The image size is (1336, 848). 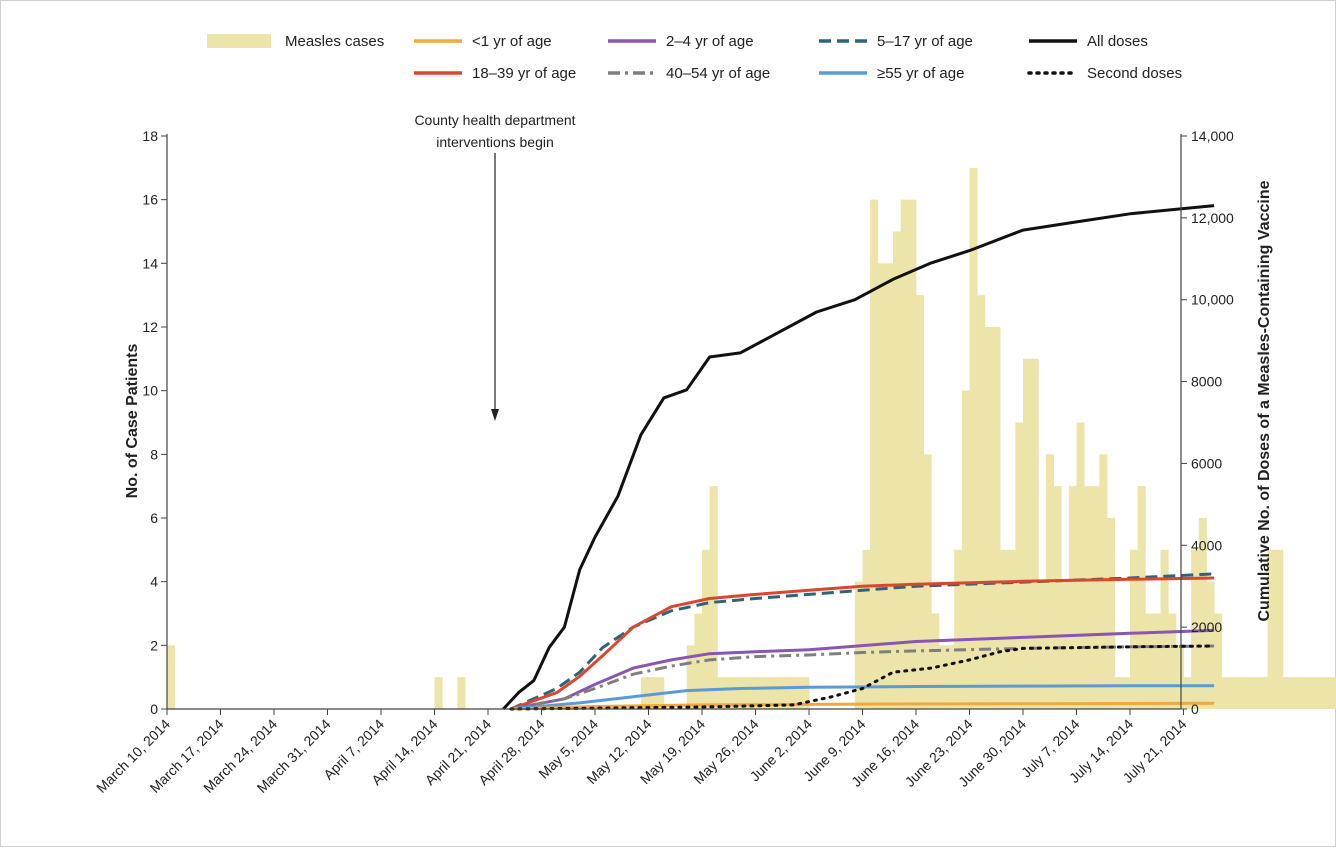 What do you see at coordinates (524, 73) in the screenshot?
I see `legend-label: 18–39 yr of age` at bounding box center [524, 73].